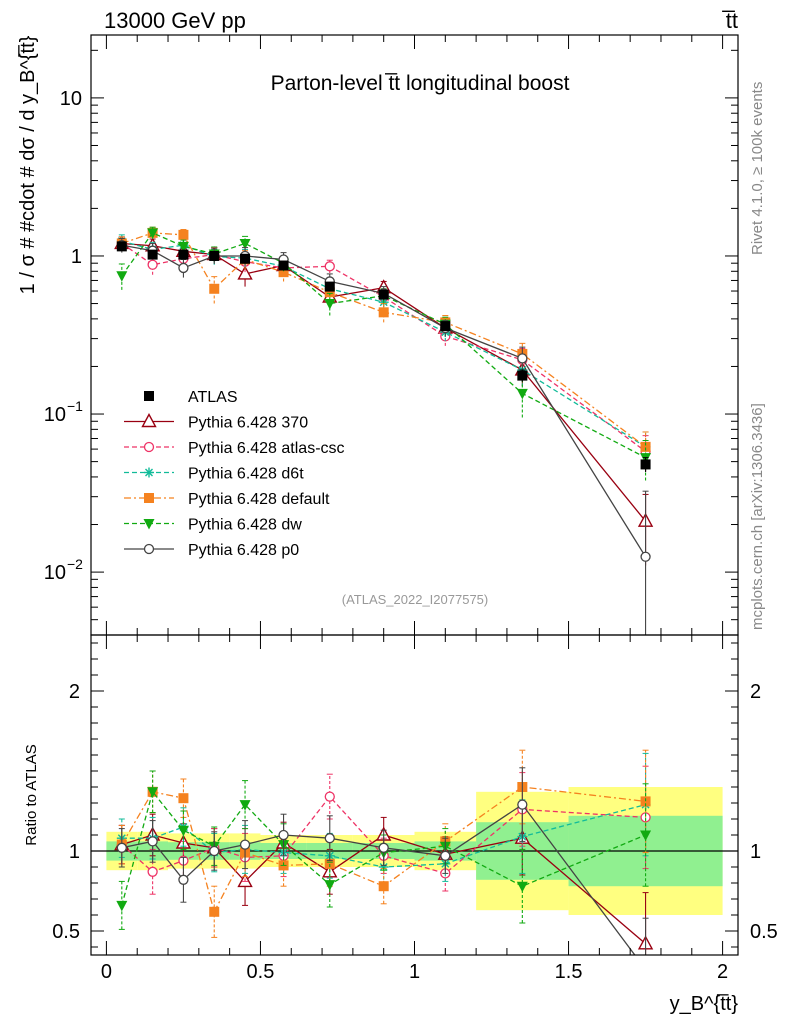 This screenshot has width=786, height=1024. What do you see at coordinates (755, 692) in the screenshot?
I see `ratio-y-tick-label-right: 2` at bounding box center [755, 692].